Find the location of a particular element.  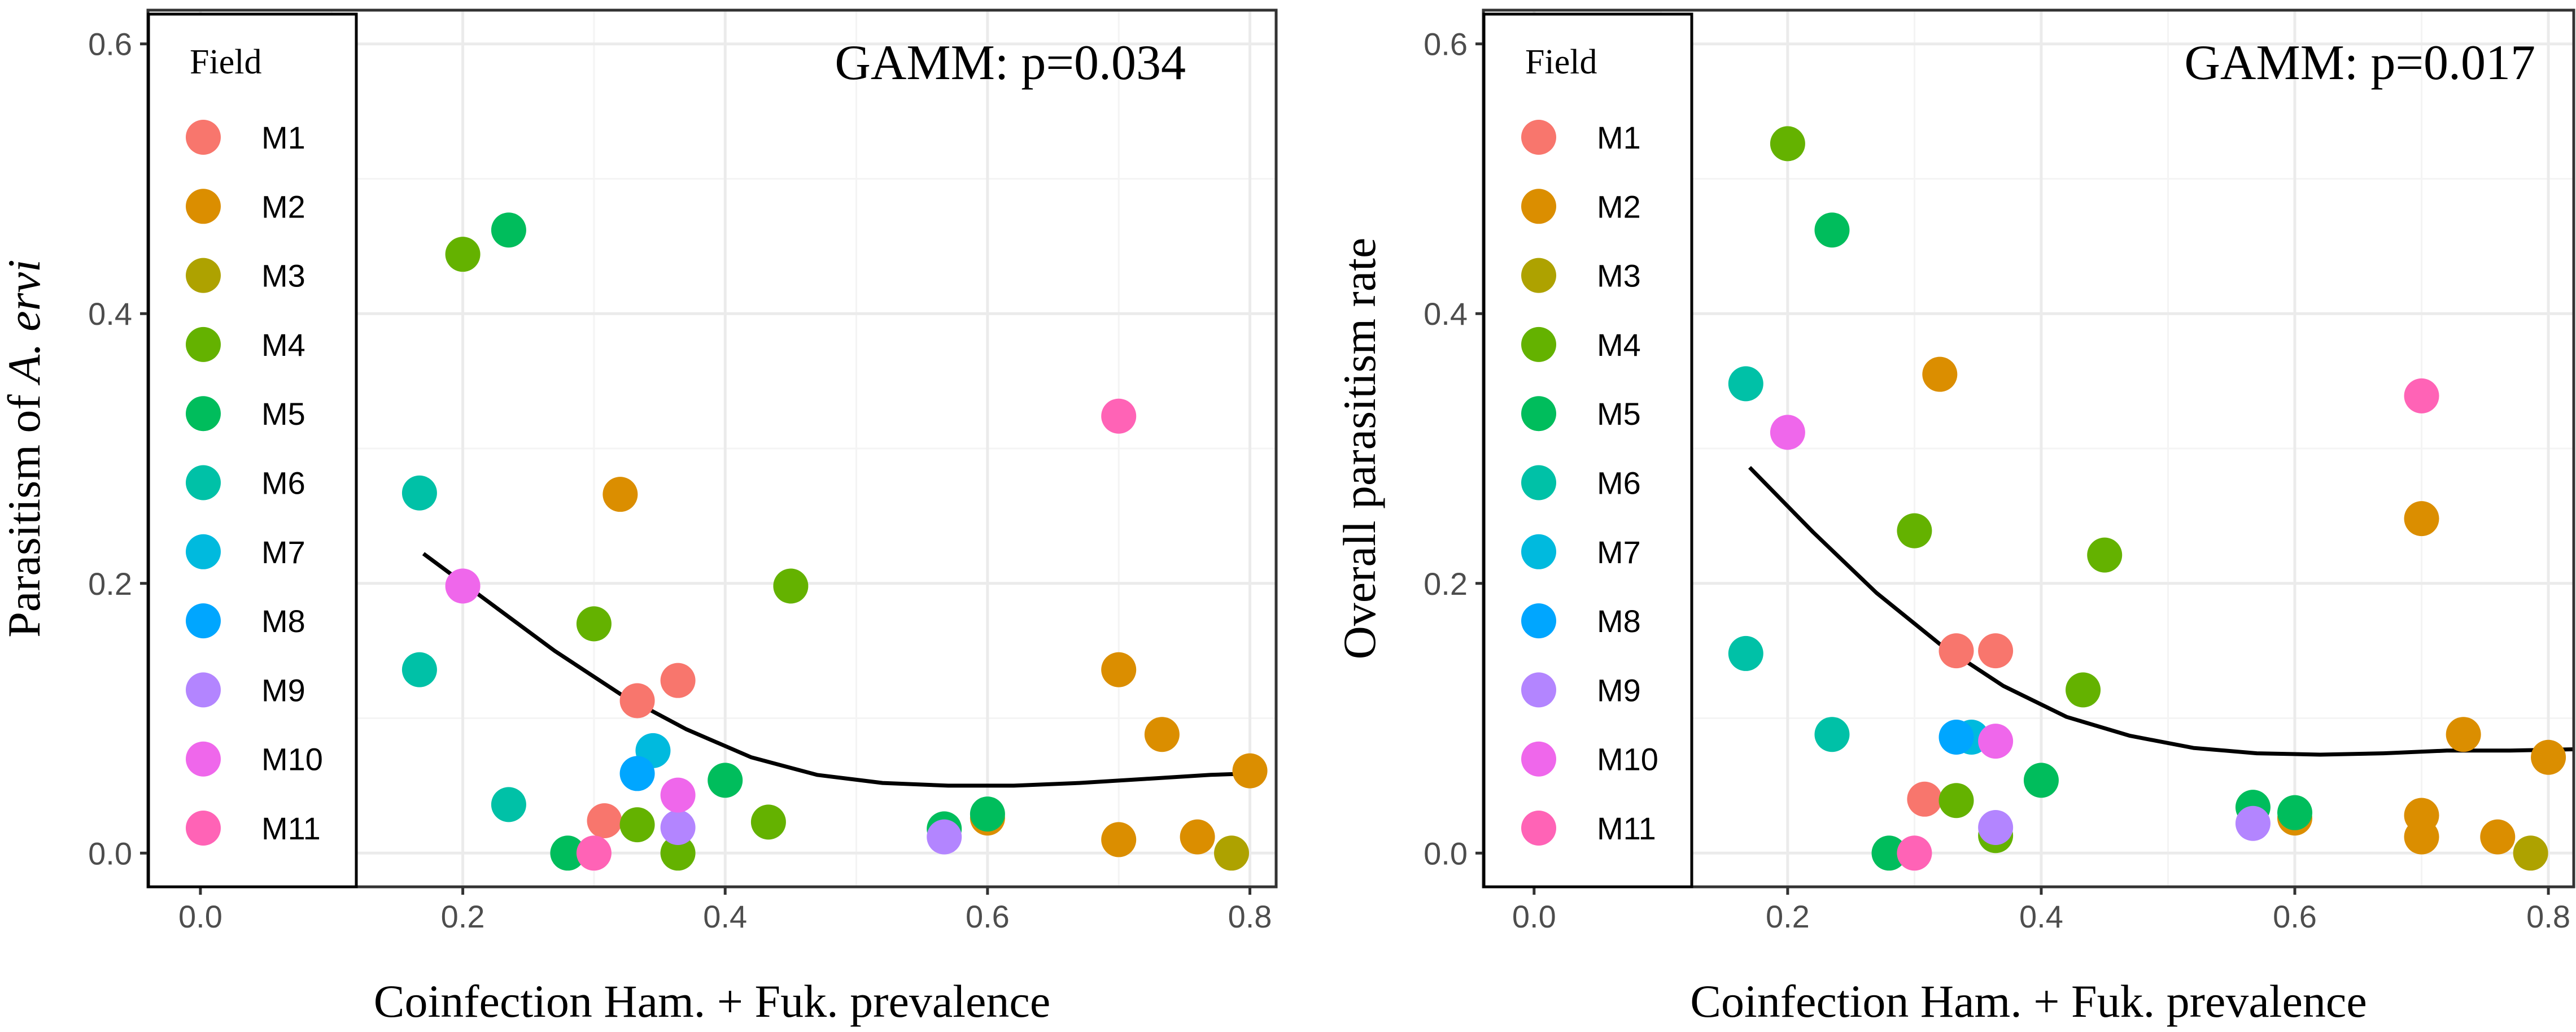

legend-key-m2 is located at coordinates (204, 206).